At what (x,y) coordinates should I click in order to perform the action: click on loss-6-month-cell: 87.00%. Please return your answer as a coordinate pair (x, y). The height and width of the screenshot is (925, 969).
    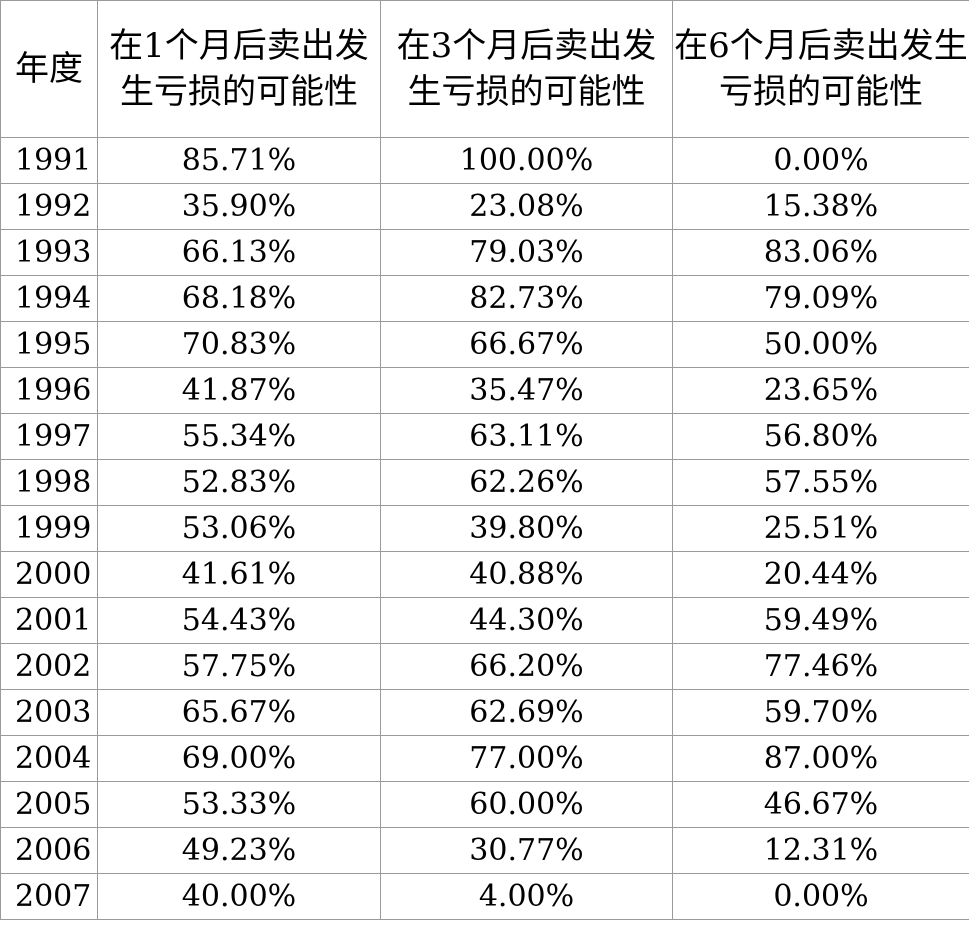
    Looking at the image, I should click on (820, 758).